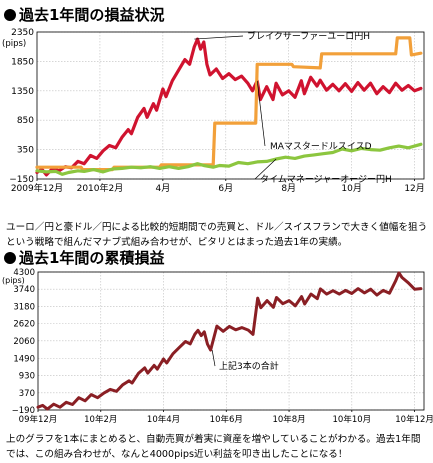  What do you see at coordinates (27, 377) in the screenshot?
I see `y-tick-label: 930` at bounding box center [27, 377].